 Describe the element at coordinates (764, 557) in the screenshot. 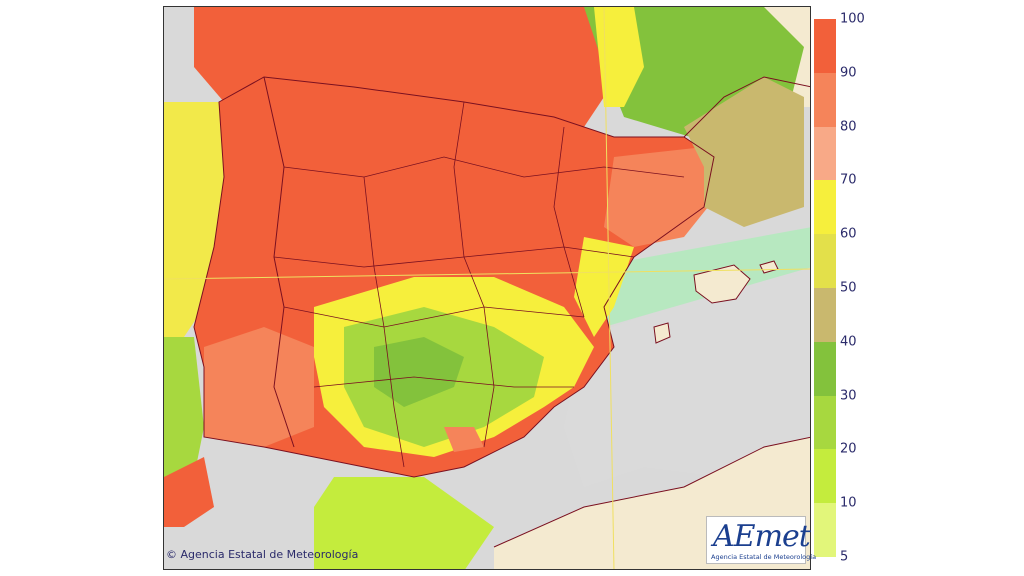

I see `logo-subtext: Agencia Estatal de Meteorología` at that location.